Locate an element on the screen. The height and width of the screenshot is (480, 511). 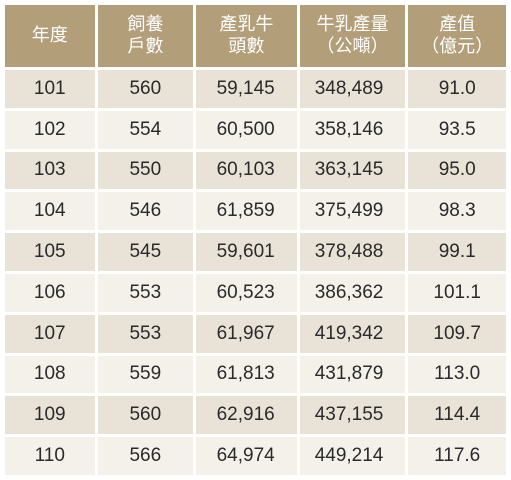
table-row: 105 545 59,601 378,488 99.1 is located at coordinates (255, 252).